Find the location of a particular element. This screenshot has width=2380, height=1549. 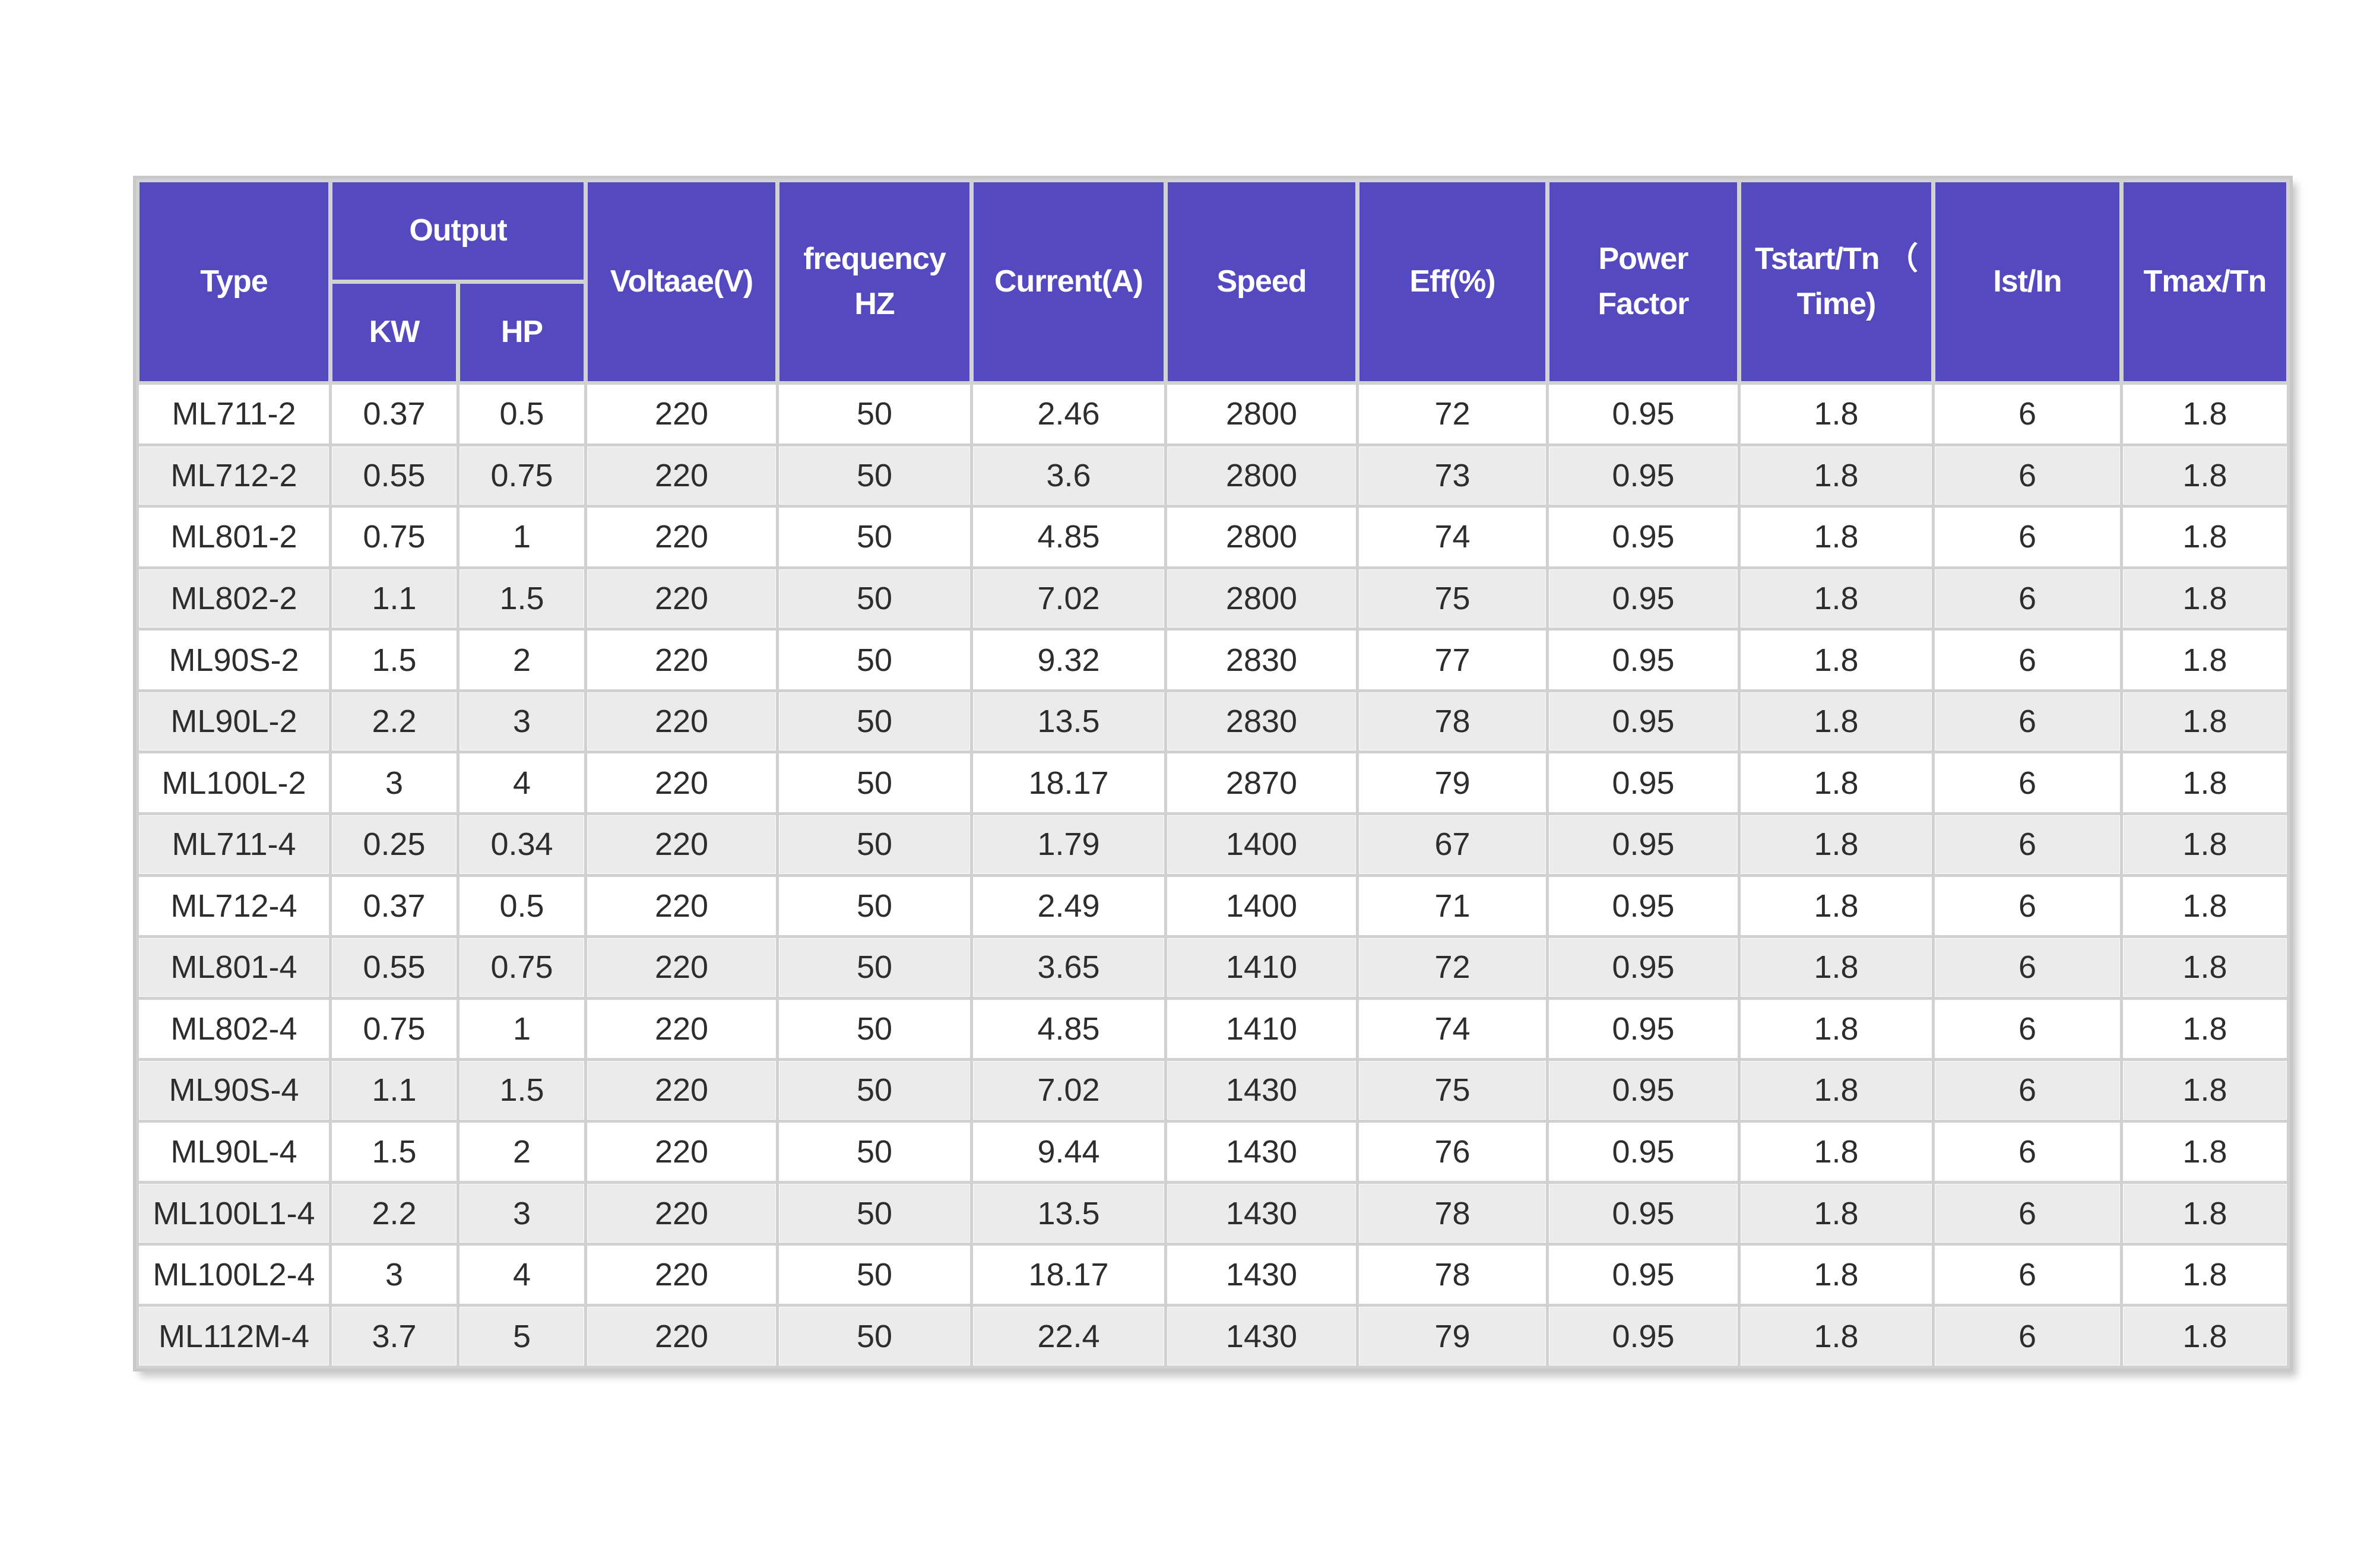

cell-eff: 76 is located at coordinates (1453, 1152).